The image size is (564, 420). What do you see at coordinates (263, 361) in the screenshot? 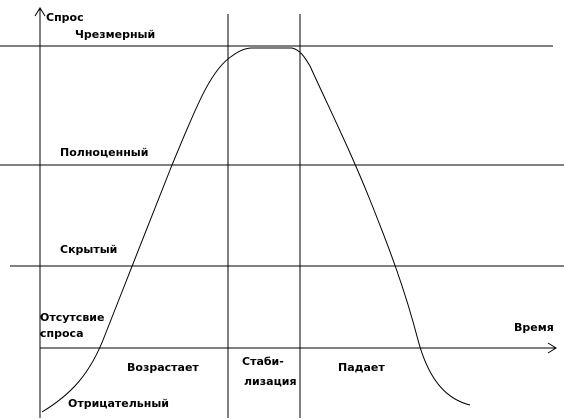
I see `phase-label: Стаби-` at bounding box center [263, 361].